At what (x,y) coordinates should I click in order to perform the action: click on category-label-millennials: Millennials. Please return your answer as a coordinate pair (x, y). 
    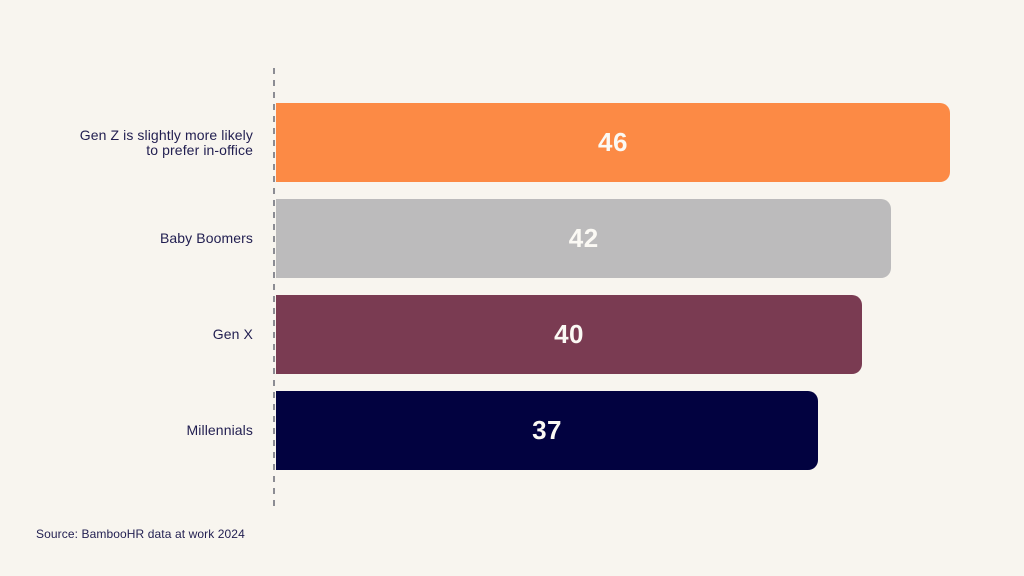
    Looking at the image, I should click on (138, 430).